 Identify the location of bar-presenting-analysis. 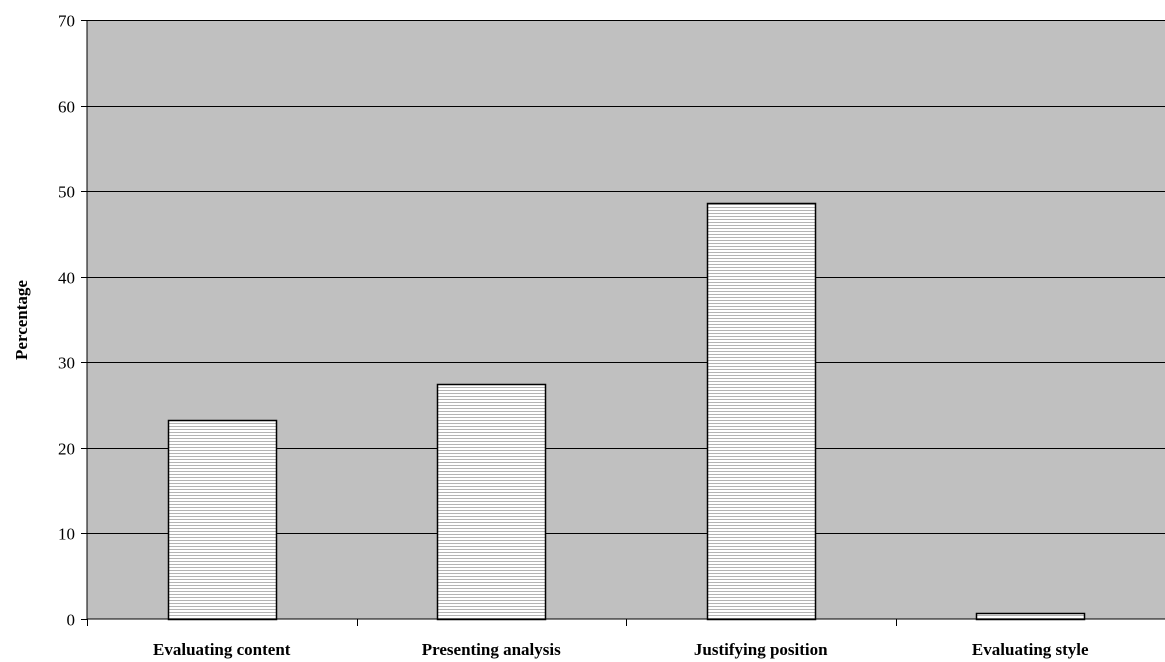
(491, 502).